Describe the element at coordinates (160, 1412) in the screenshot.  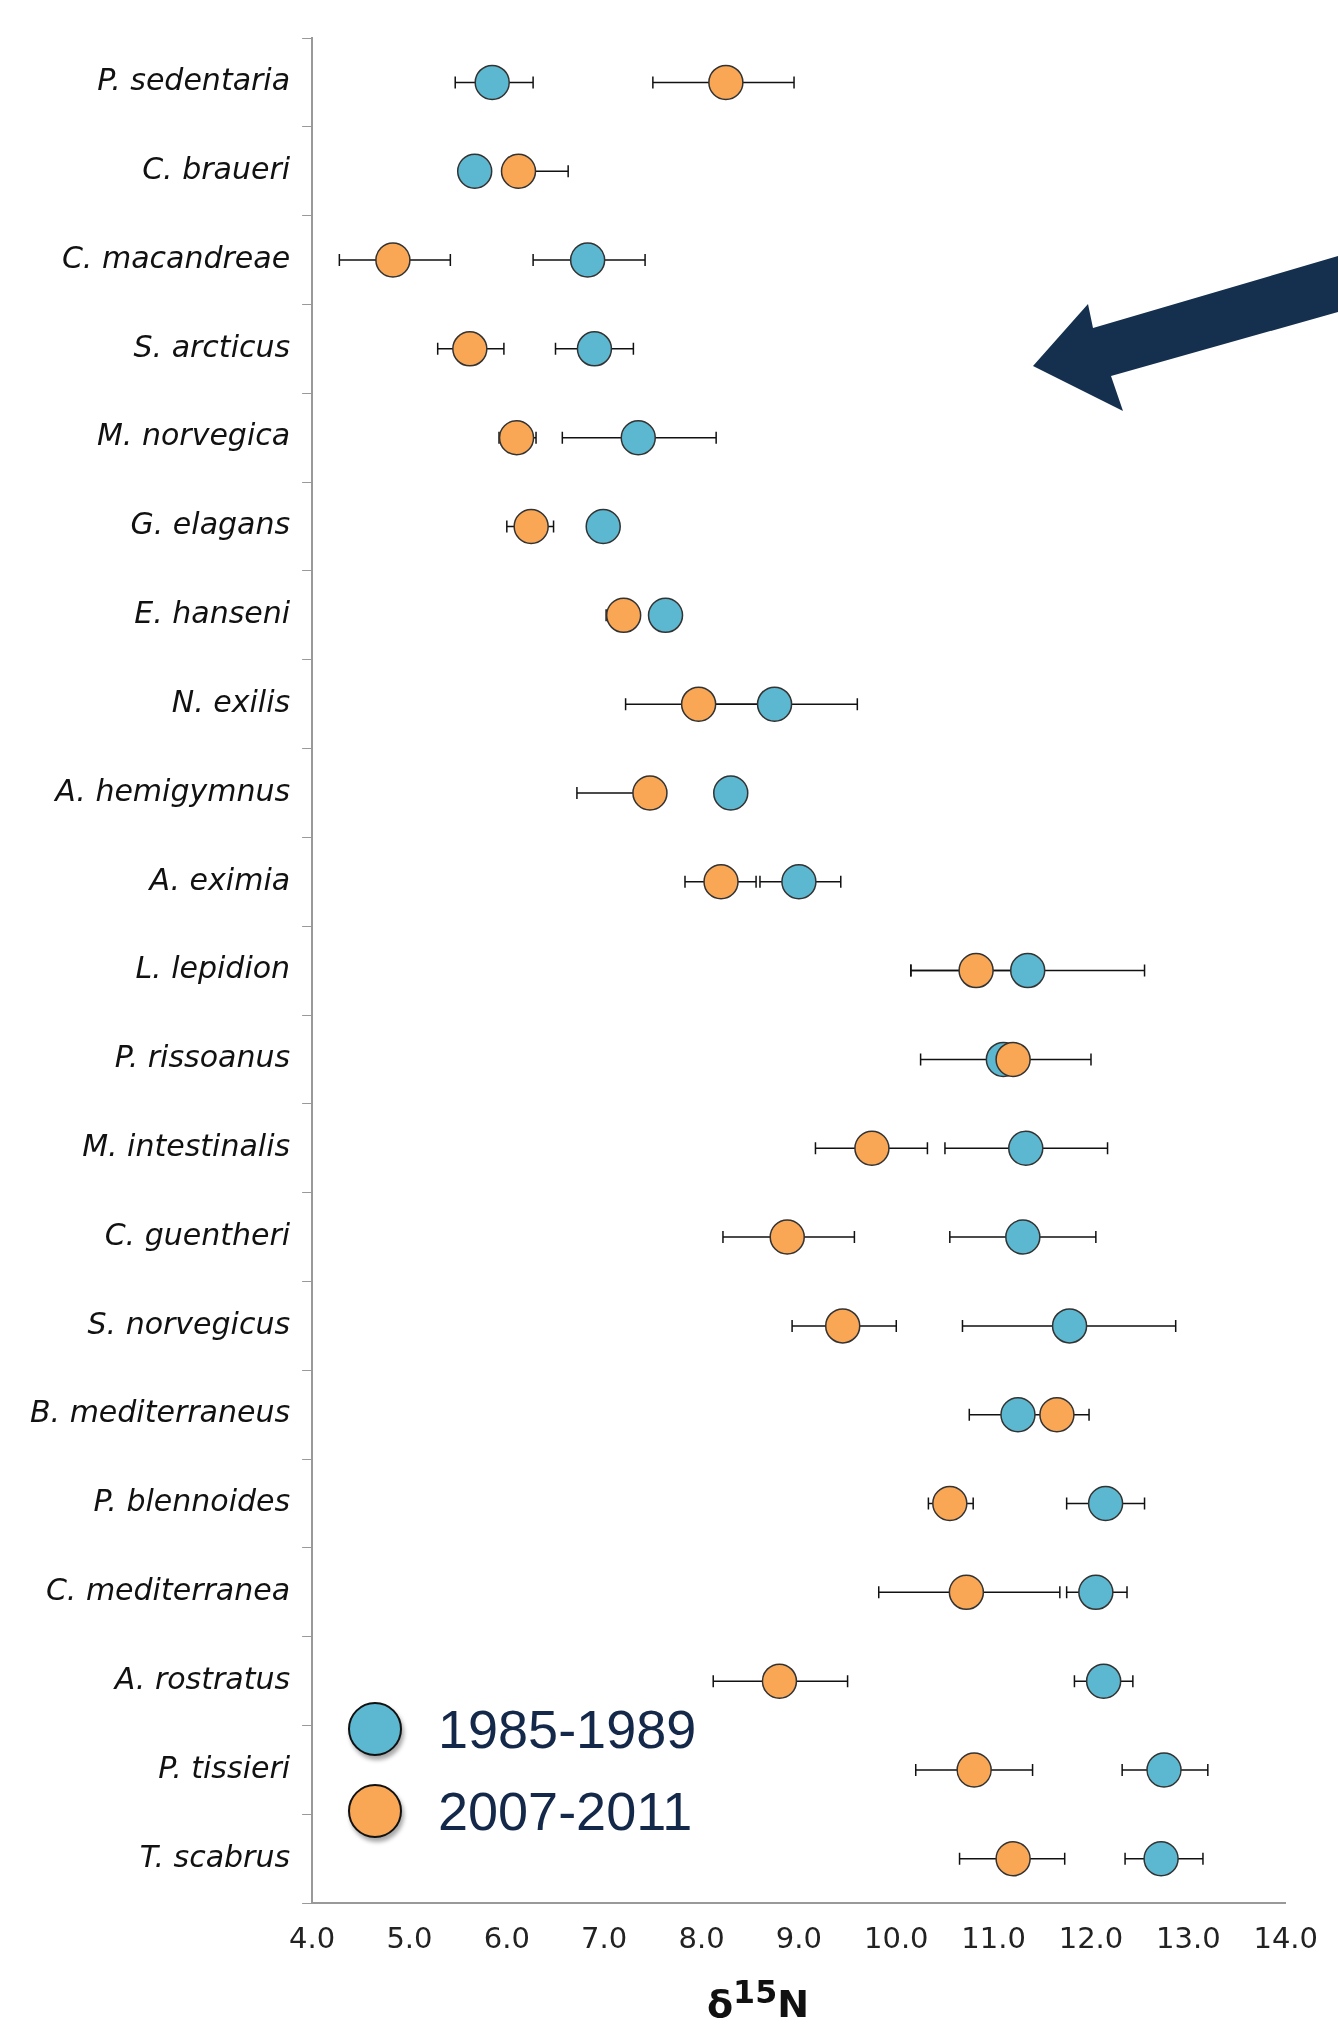
I see `y-tick-label: B. mediterraneus` at that location.